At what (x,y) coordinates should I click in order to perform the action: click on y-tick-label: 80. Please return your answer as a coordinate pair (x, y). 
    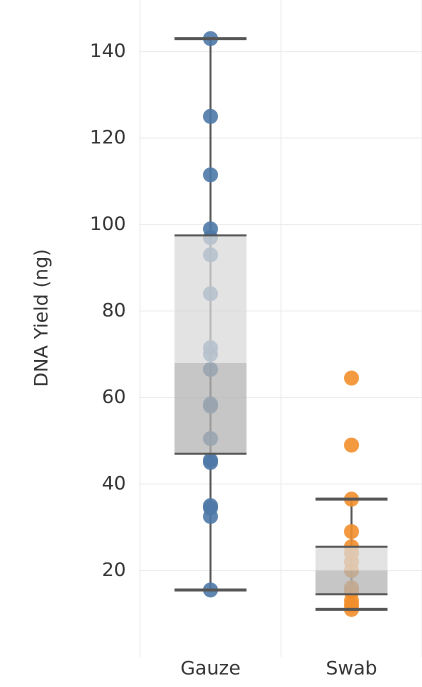
    Looking at the image, I should click on (114, 311).